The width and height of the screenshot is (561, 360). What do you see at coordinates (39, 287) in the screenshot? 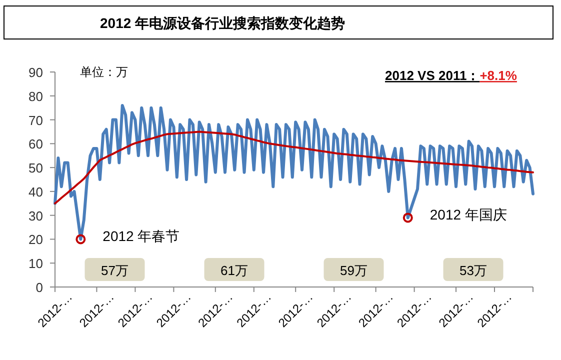
I see `y-tick-label: 0` at bounding box center [39, 287].